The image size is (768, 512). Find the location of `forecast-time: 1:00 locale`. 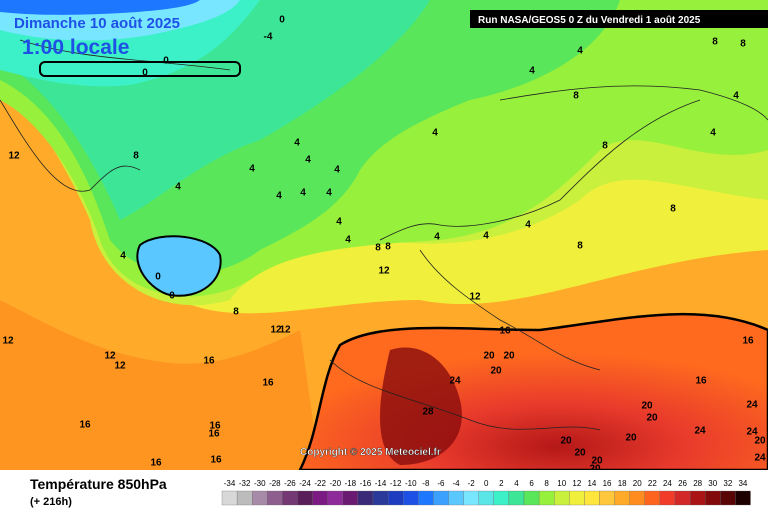

forecast-time: 1:00 locale is located at coordinates (75, 47).